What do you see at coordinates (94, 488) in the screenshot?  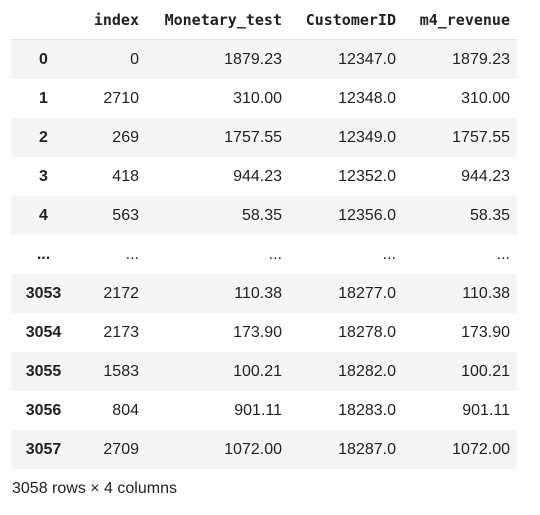 I see `dataframe-shape-caption: 3058 rows × 4 columns` at bounding box center [94, 488].